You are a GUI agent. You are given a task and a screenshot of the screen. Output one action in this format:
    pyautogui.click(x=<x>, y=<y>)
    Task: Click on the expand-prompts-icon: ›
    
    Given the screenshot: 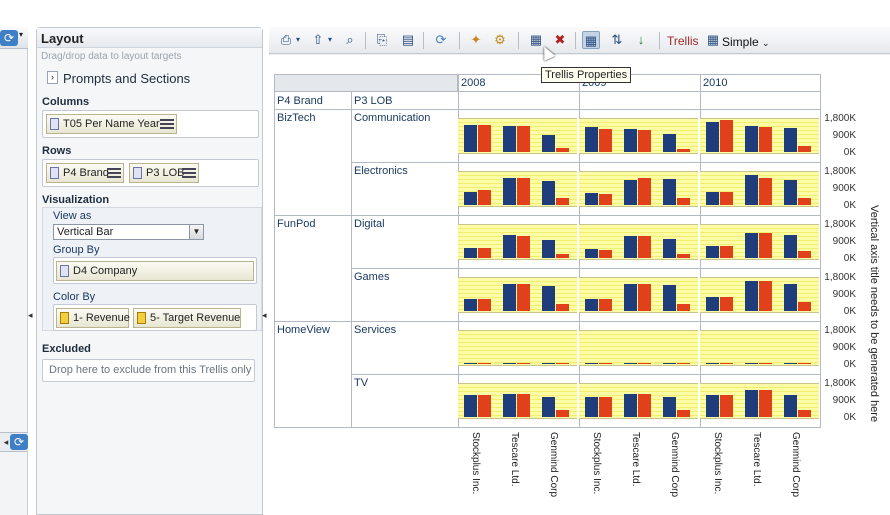 What is the action you would take?
    pyautogui.click(x=52, y=77)
    